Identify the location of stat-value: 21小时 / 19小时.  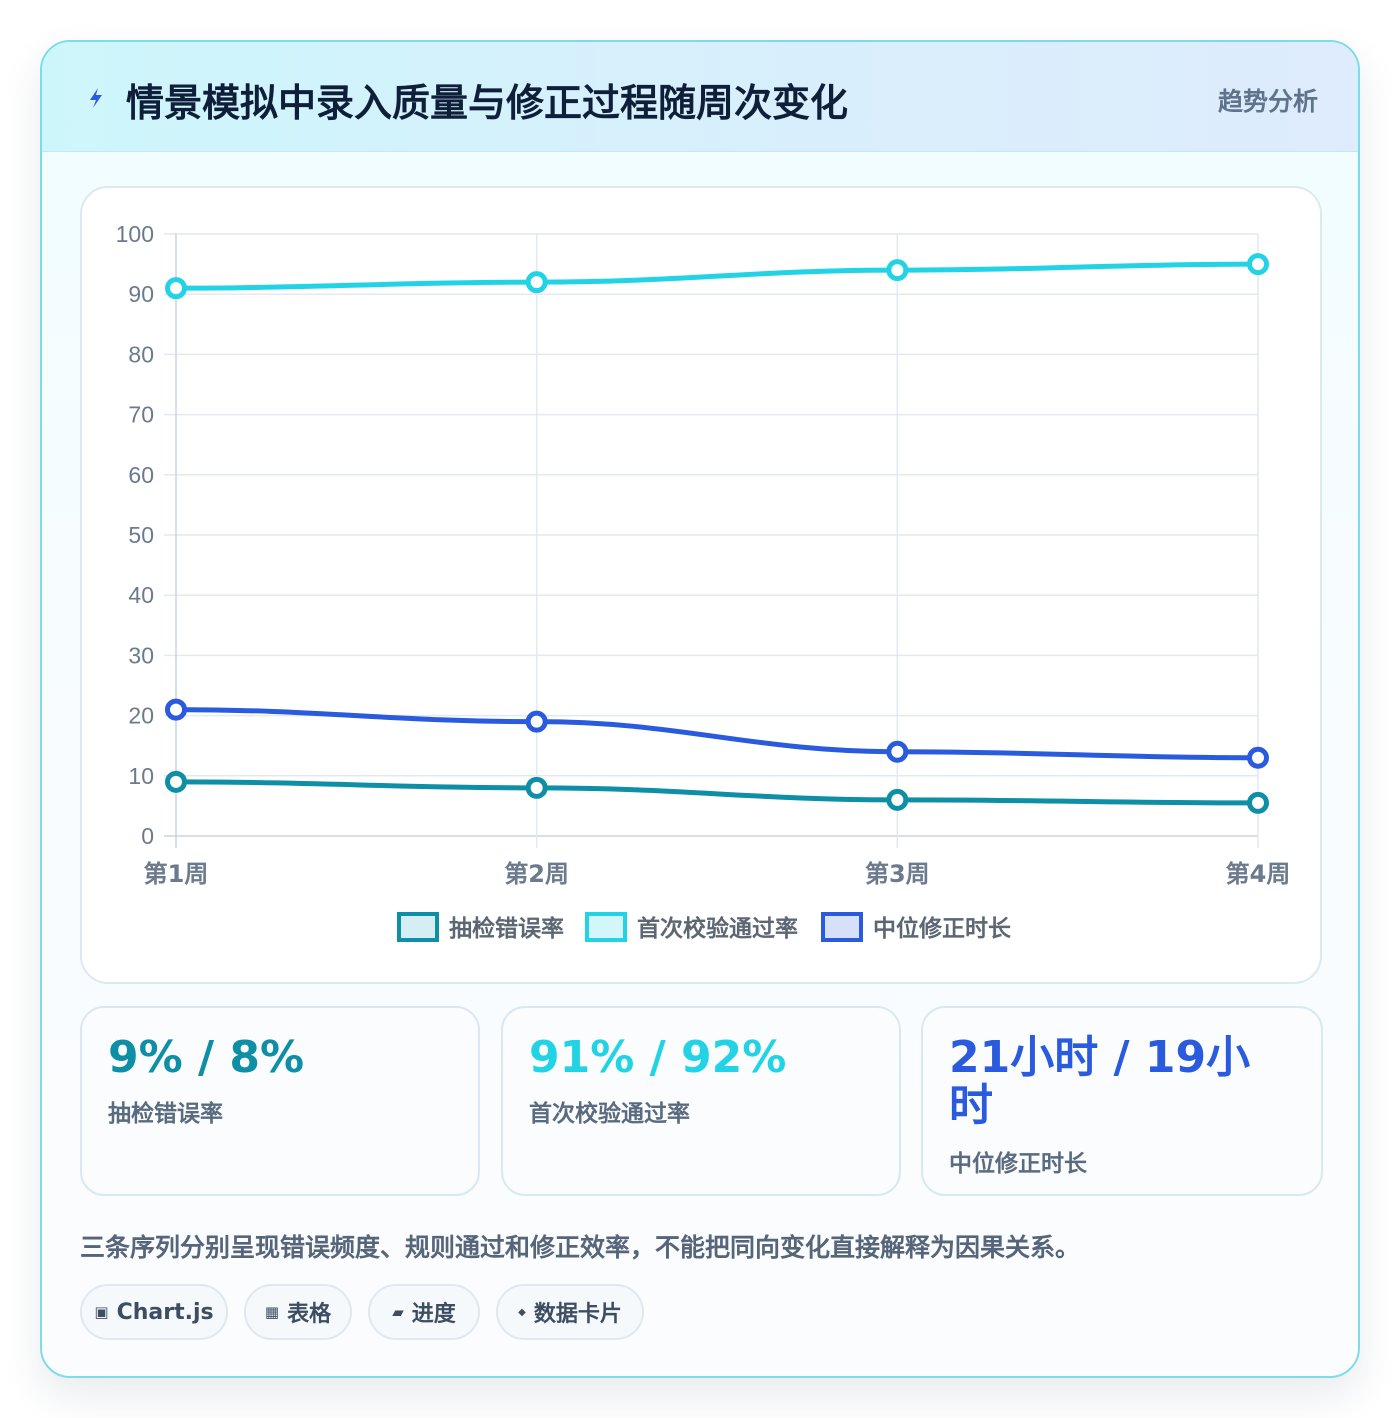
(1100, 1081).